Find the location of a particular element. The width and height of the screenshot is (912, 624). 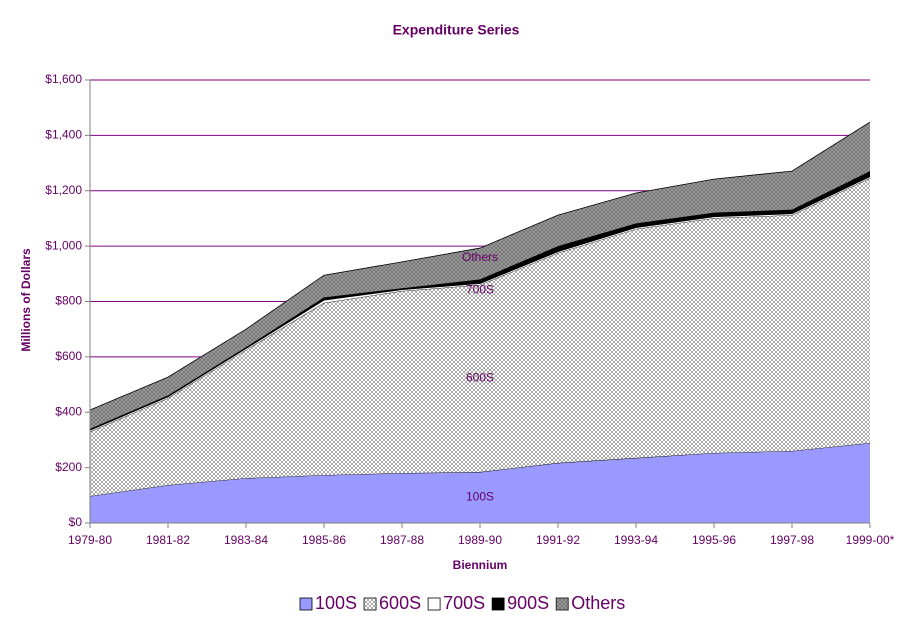

x-tick-label: 1987-88 is located at coordinates (402, 540).